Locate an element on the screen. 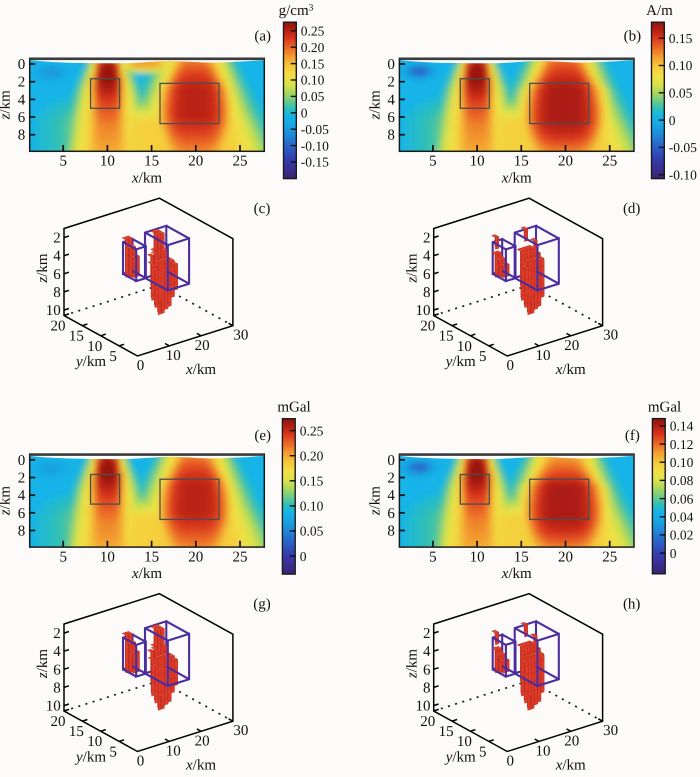 This screenshot has height=777, width=700. svg-text: (f) is located at coordinates (632, 436).